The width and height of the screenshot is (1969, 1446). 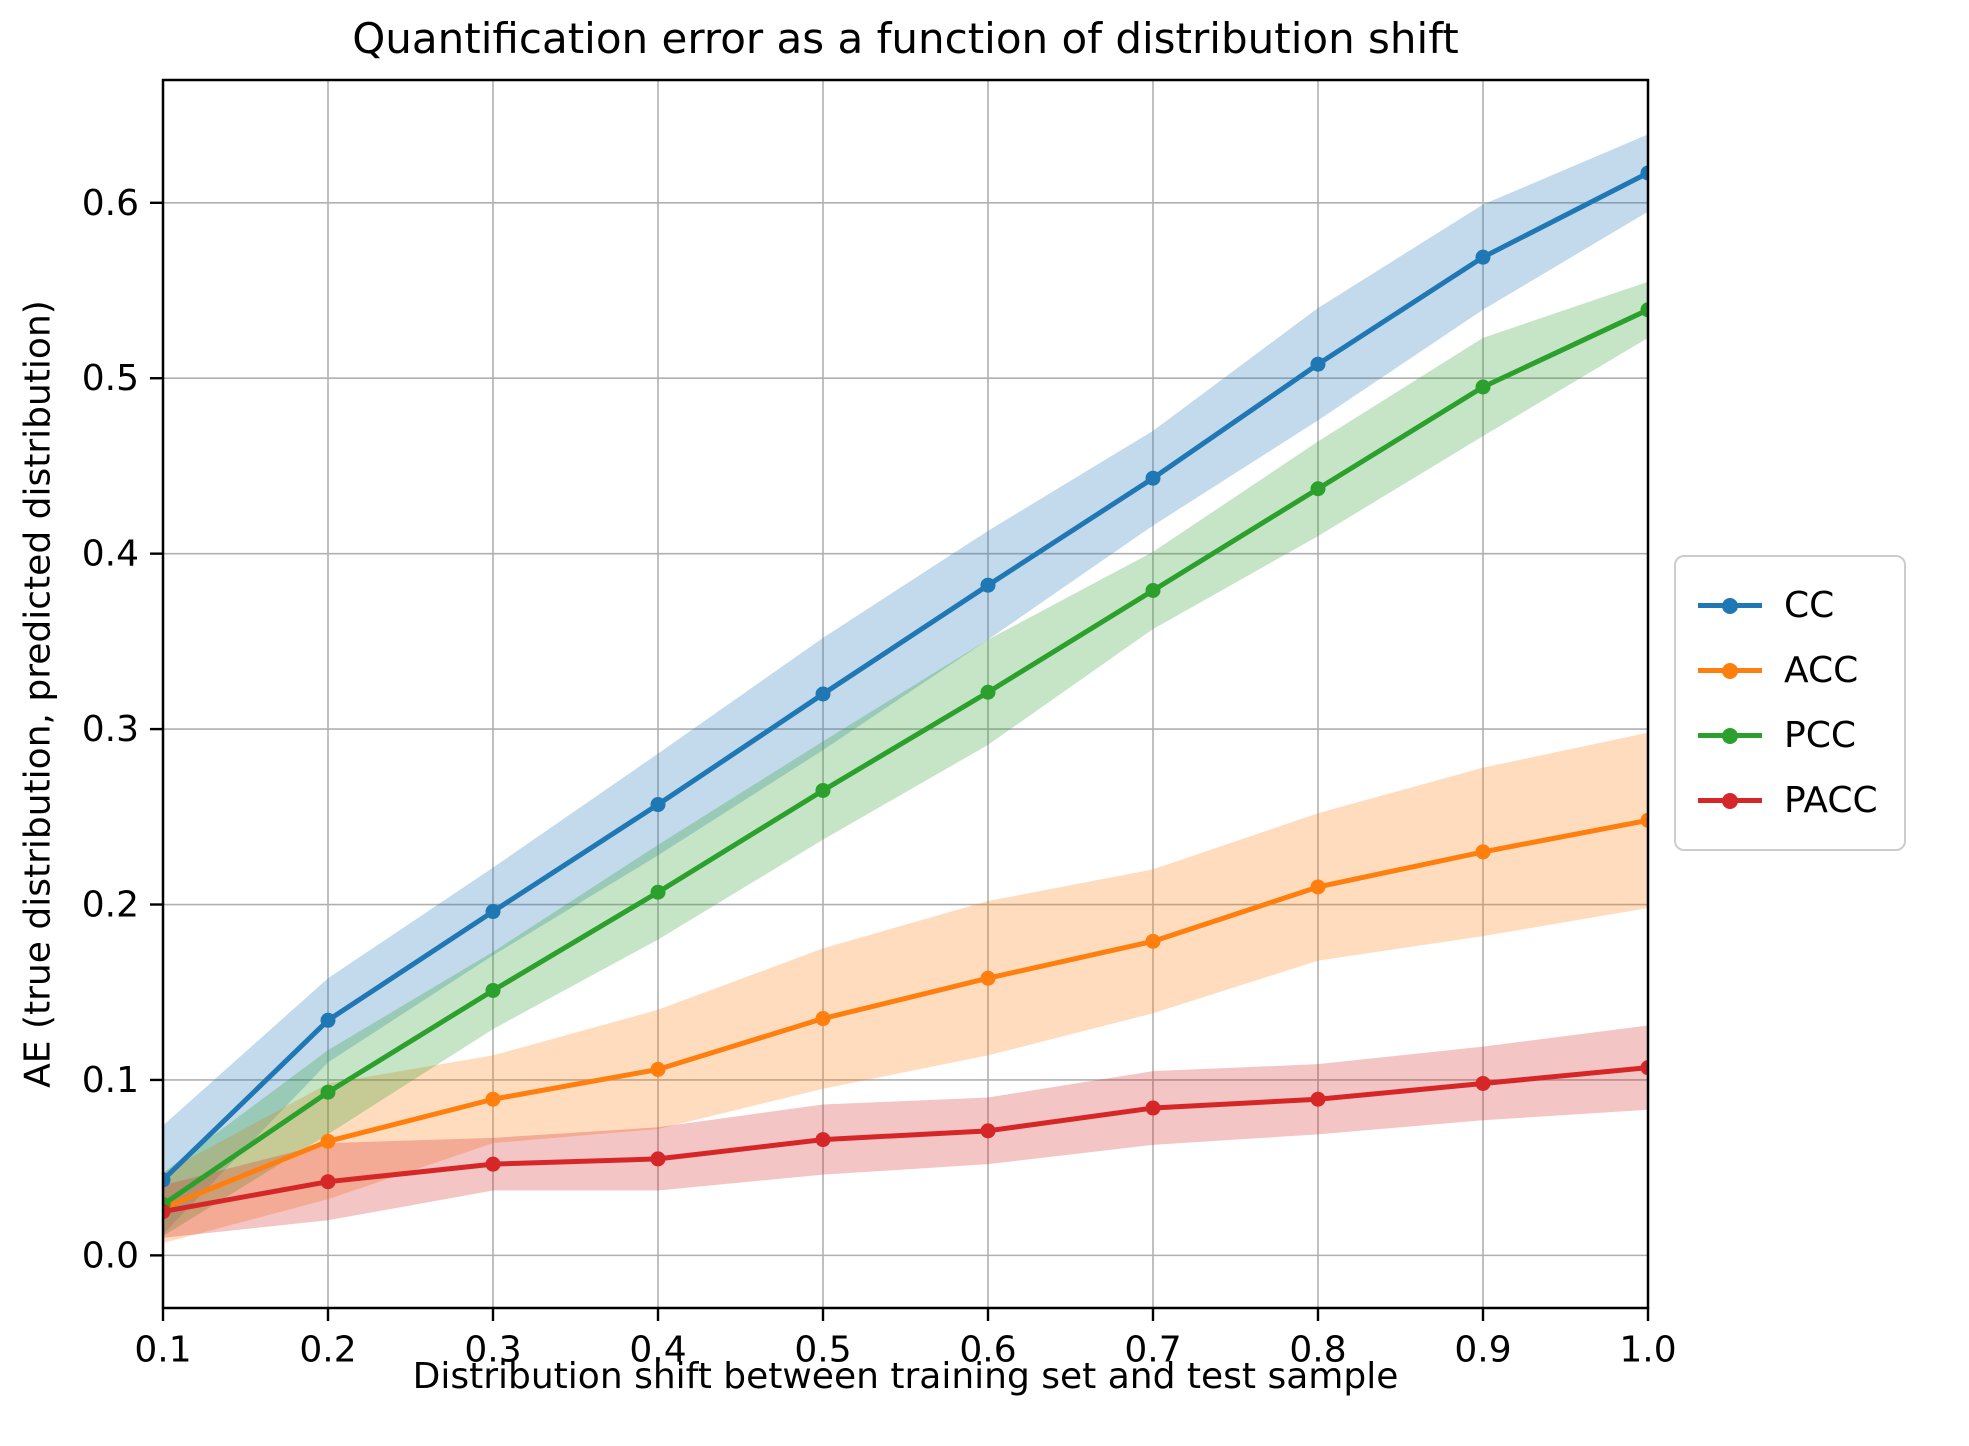 What do you see at coordinates (1821, 670) in the screenshot?
I see `legend-label-acc: ACC` at bounding box center [1821, 670].